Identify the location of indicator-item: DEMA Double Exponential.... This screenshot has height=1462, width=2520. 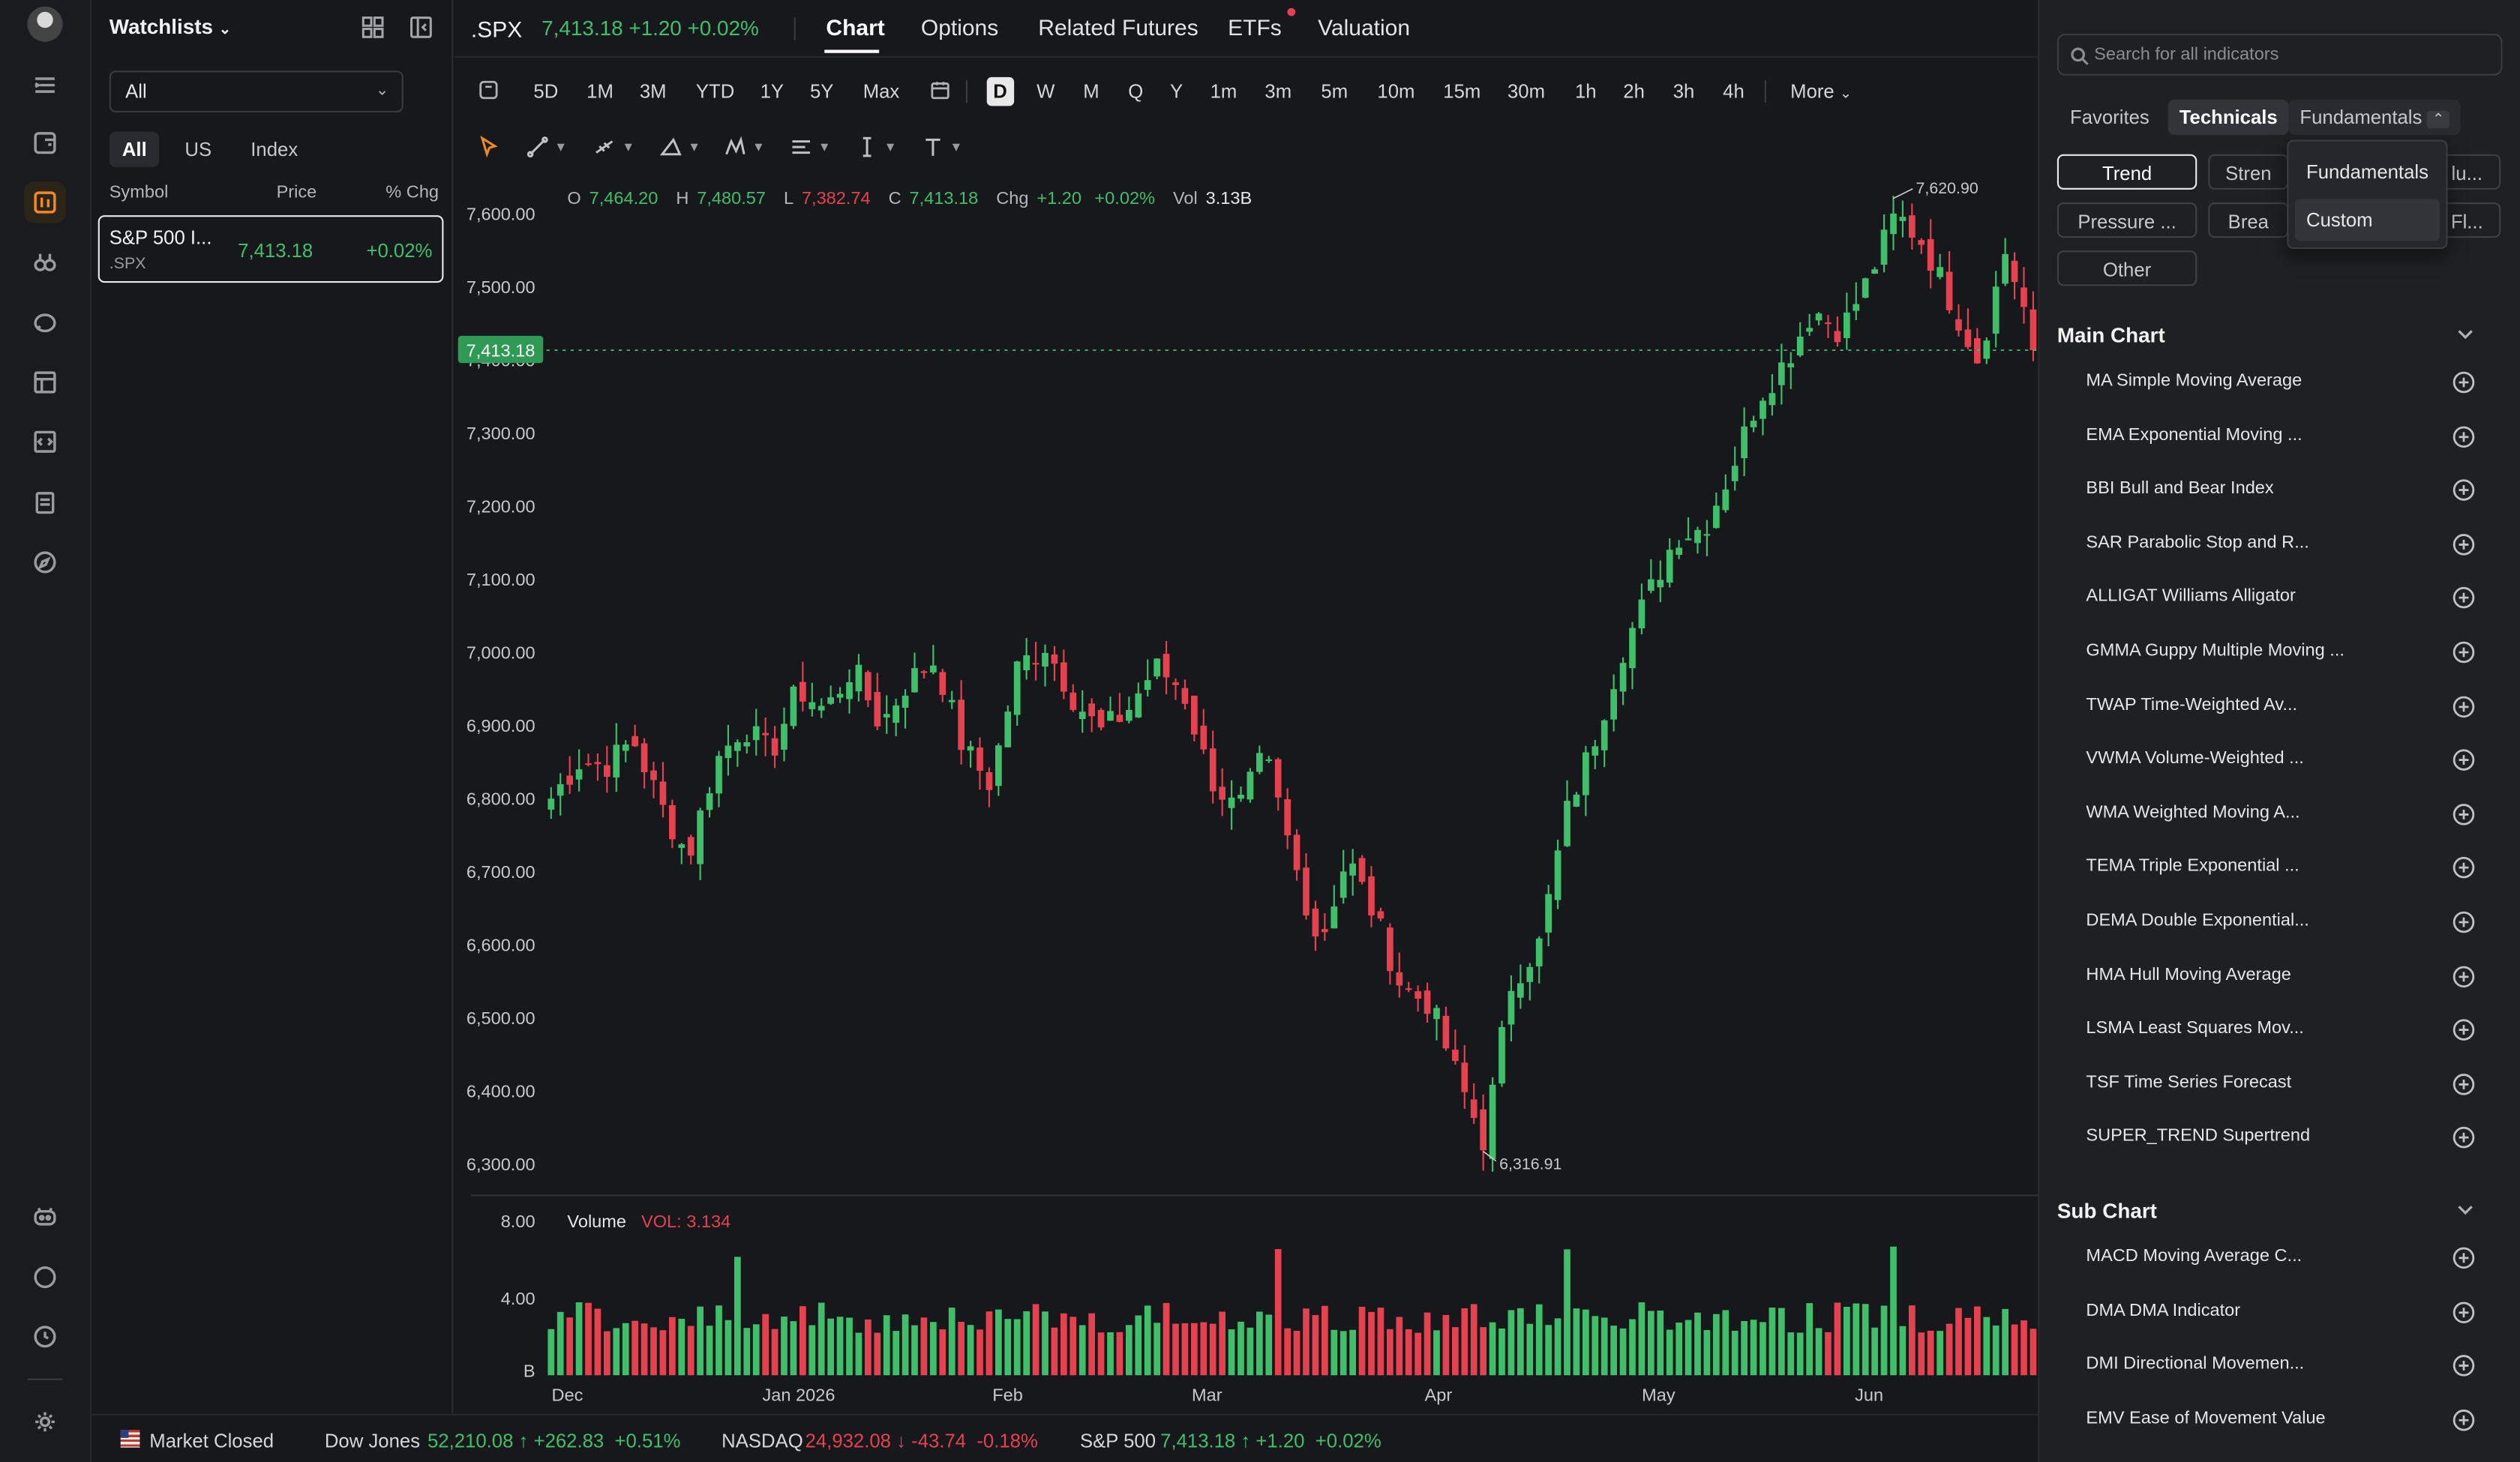
(2197, 920).